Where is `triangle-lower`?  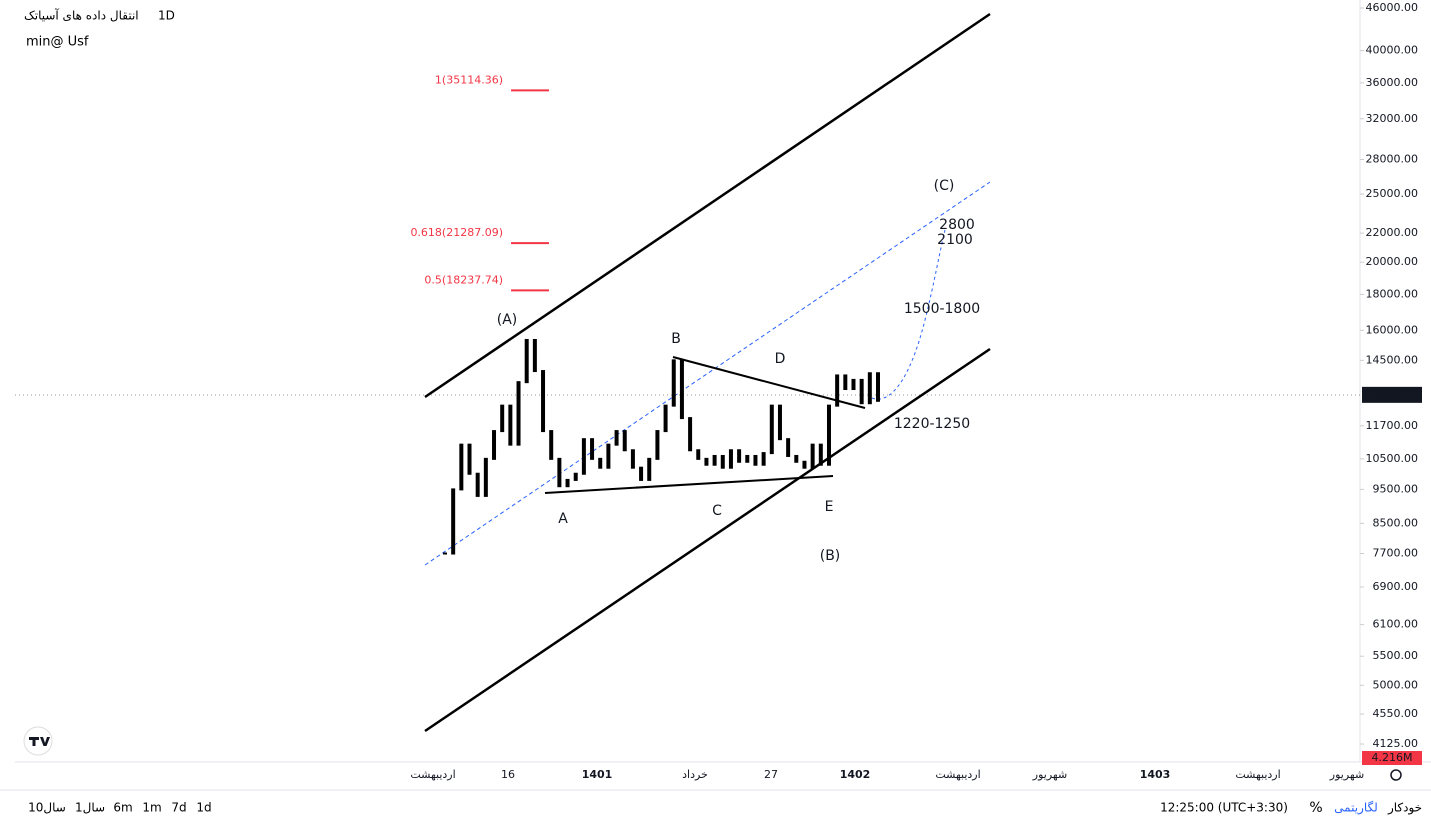
triangle-lower is located at coordinates (689, 484).